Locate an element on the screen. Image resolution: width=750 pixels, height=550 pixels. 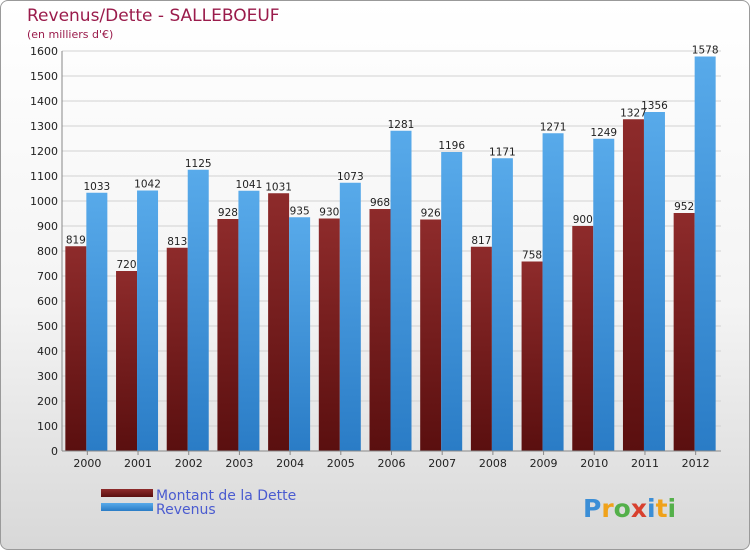
y-tick-label: 1000 is located at coordinates (44, 201).